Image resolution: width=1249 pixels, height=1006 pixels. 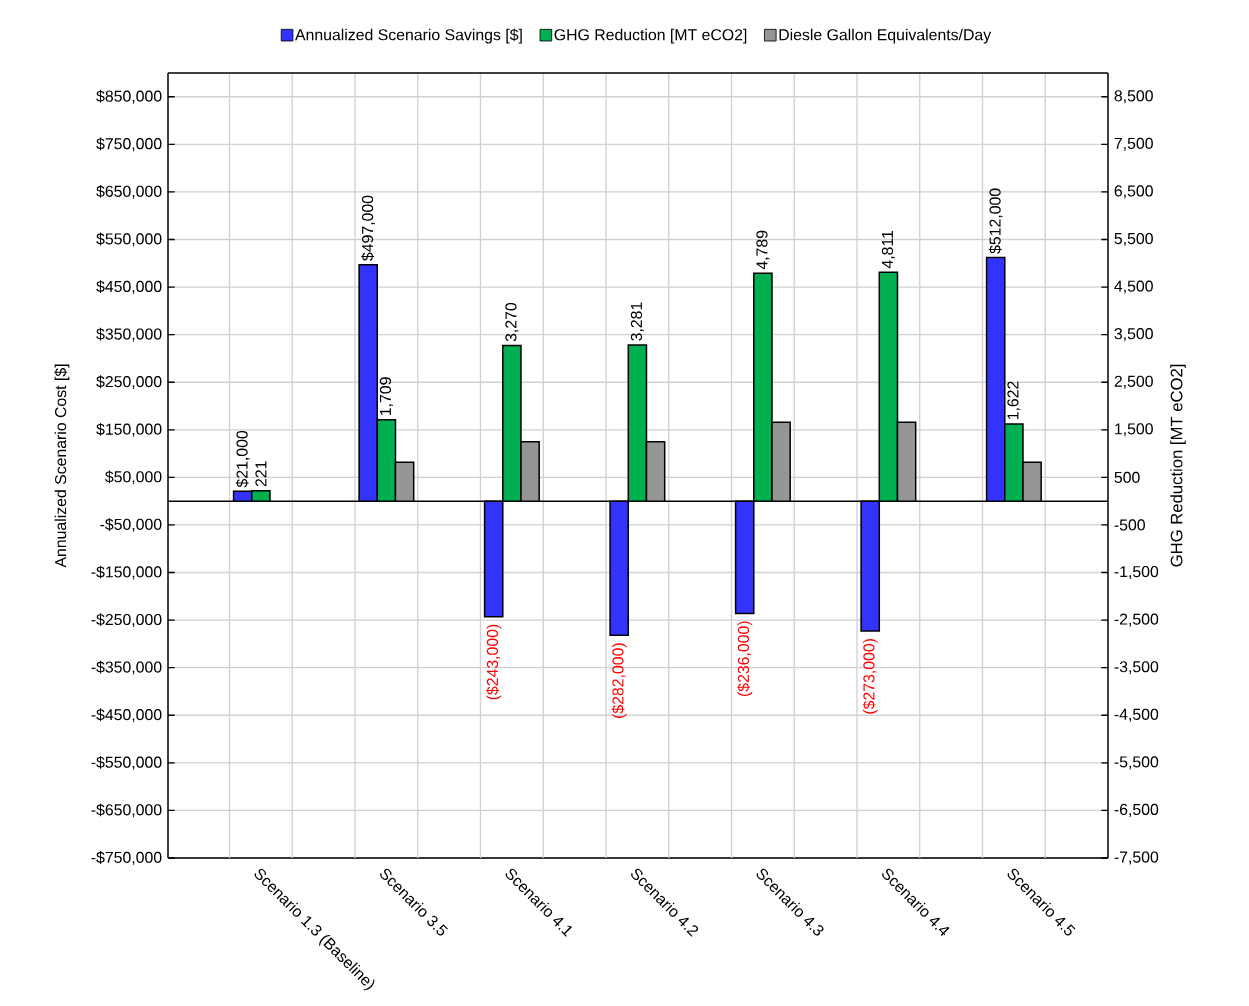 I want to click on y-tick-label: -$150,000, so click(x=126, y=572).